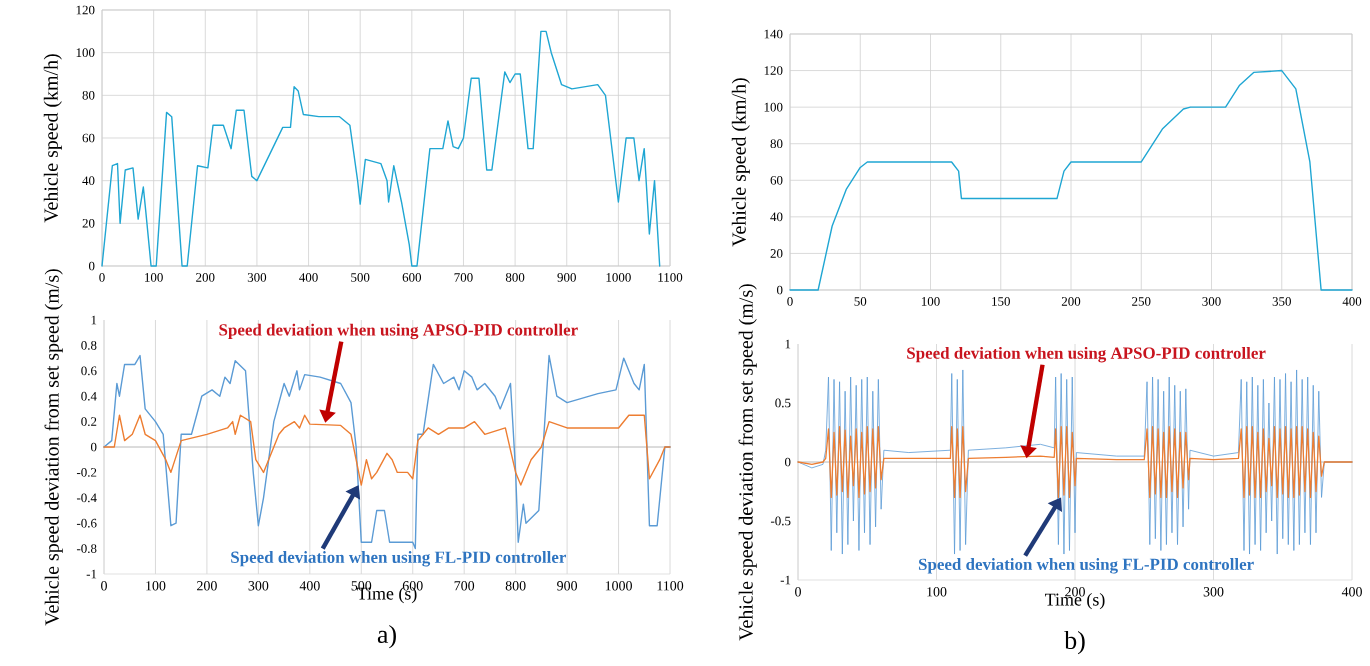 Image resolution: width=1370 pixels, height=666 pixels. Describe the element at coordinates (386, 636) in the screenshot. I see `text: a)` at that location.